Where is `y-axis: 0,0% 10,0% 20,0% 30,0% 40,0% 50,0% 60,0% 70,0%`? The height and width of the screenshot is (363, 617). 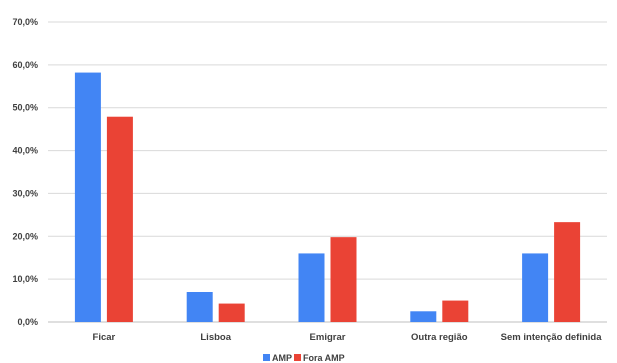 y-axis: 0,0% 10,0% 20,0% 30,0% 40,0% 50,0% 60,0% 70,0% is located at coordinates (25, 172).